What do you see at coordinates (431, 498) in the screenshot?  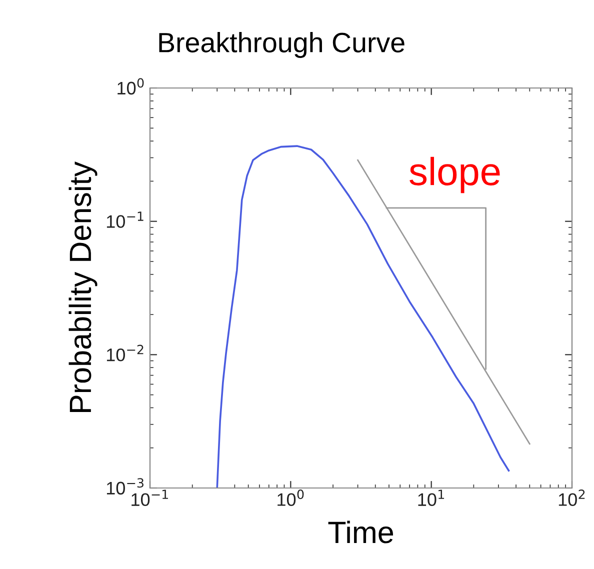 I see `x-tick-label: 10$^{1}$` at bounding box center [431, 498].